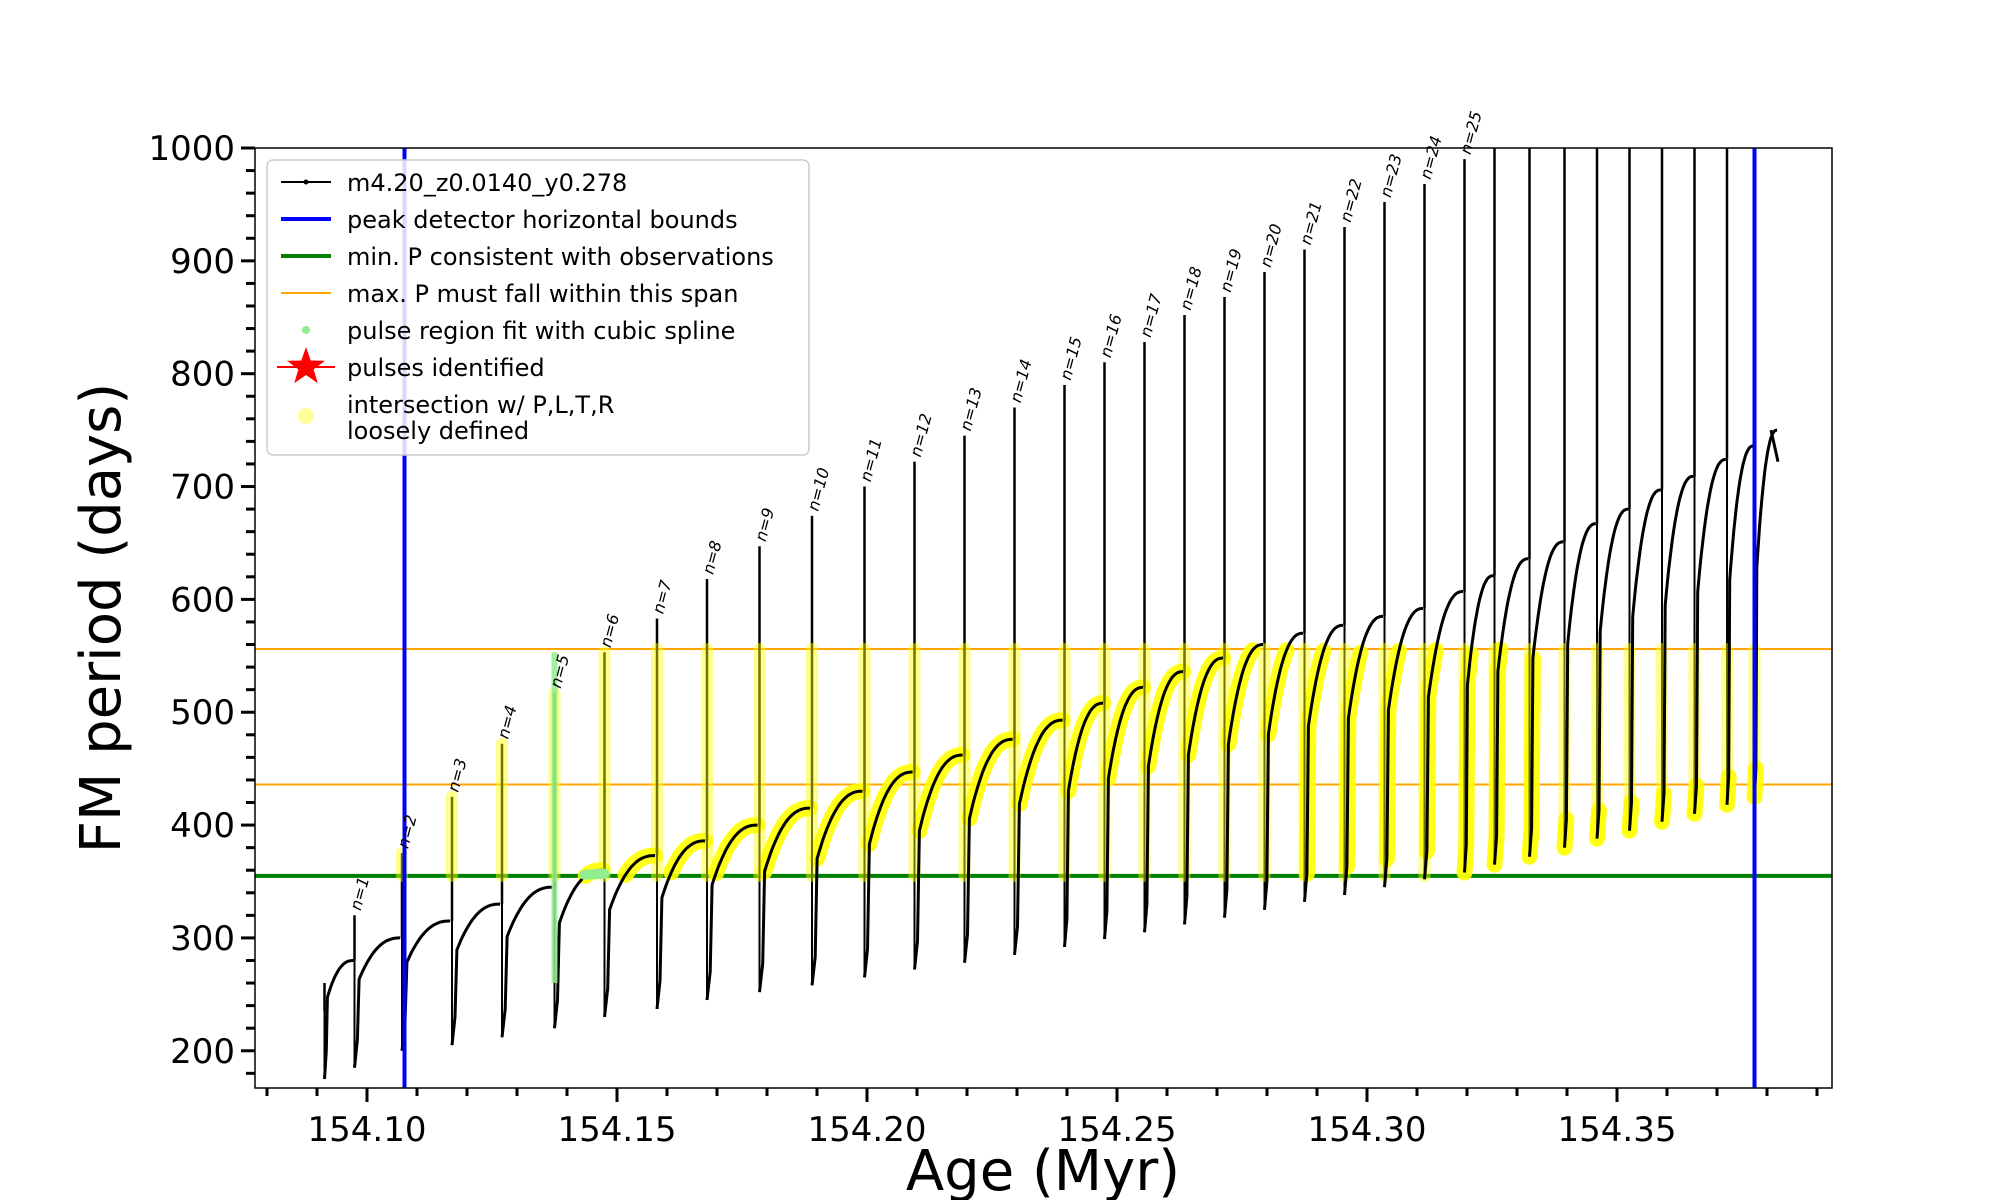 This screenshot has height=1200, width=2000. Describe the element at coordinates (446, 368) in the screenshot. I see `legend-label: pulses identified` at that location.